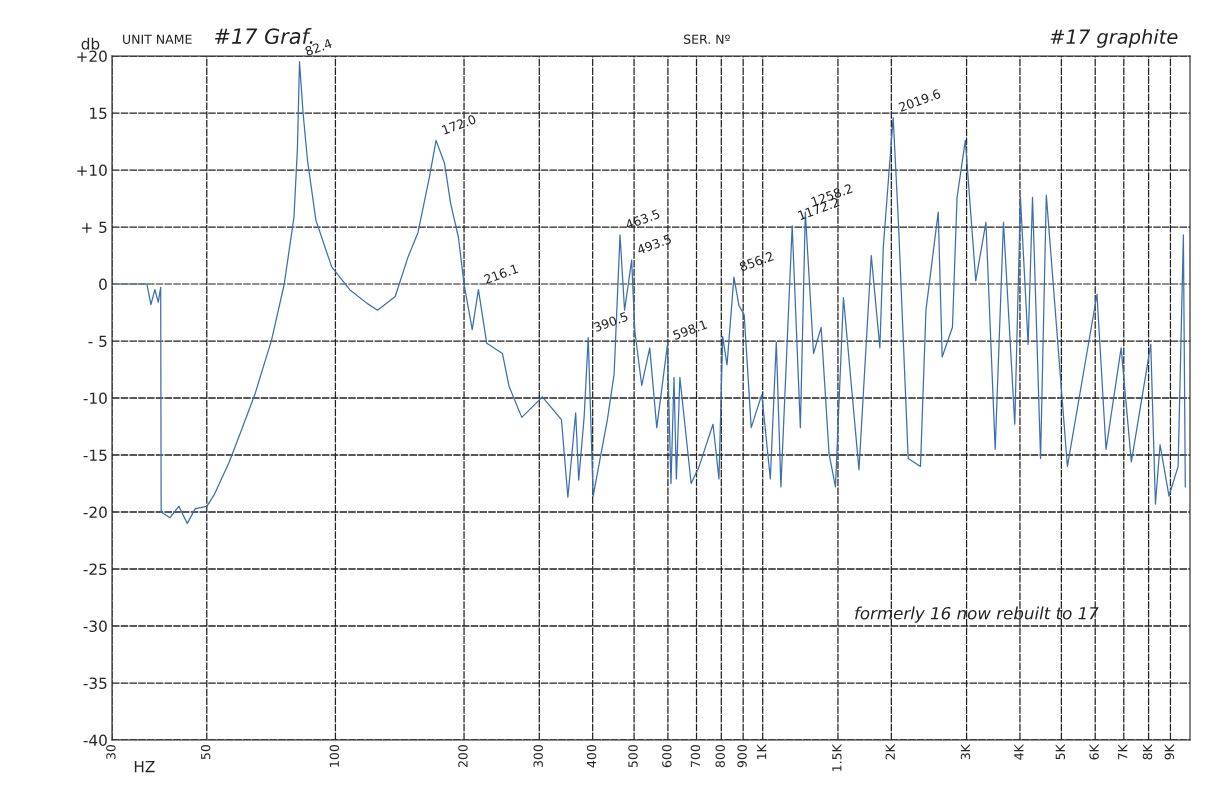 This screenshot has width=1220, height=796. I want to click on y-tick-label: -15, so click(95, 455).